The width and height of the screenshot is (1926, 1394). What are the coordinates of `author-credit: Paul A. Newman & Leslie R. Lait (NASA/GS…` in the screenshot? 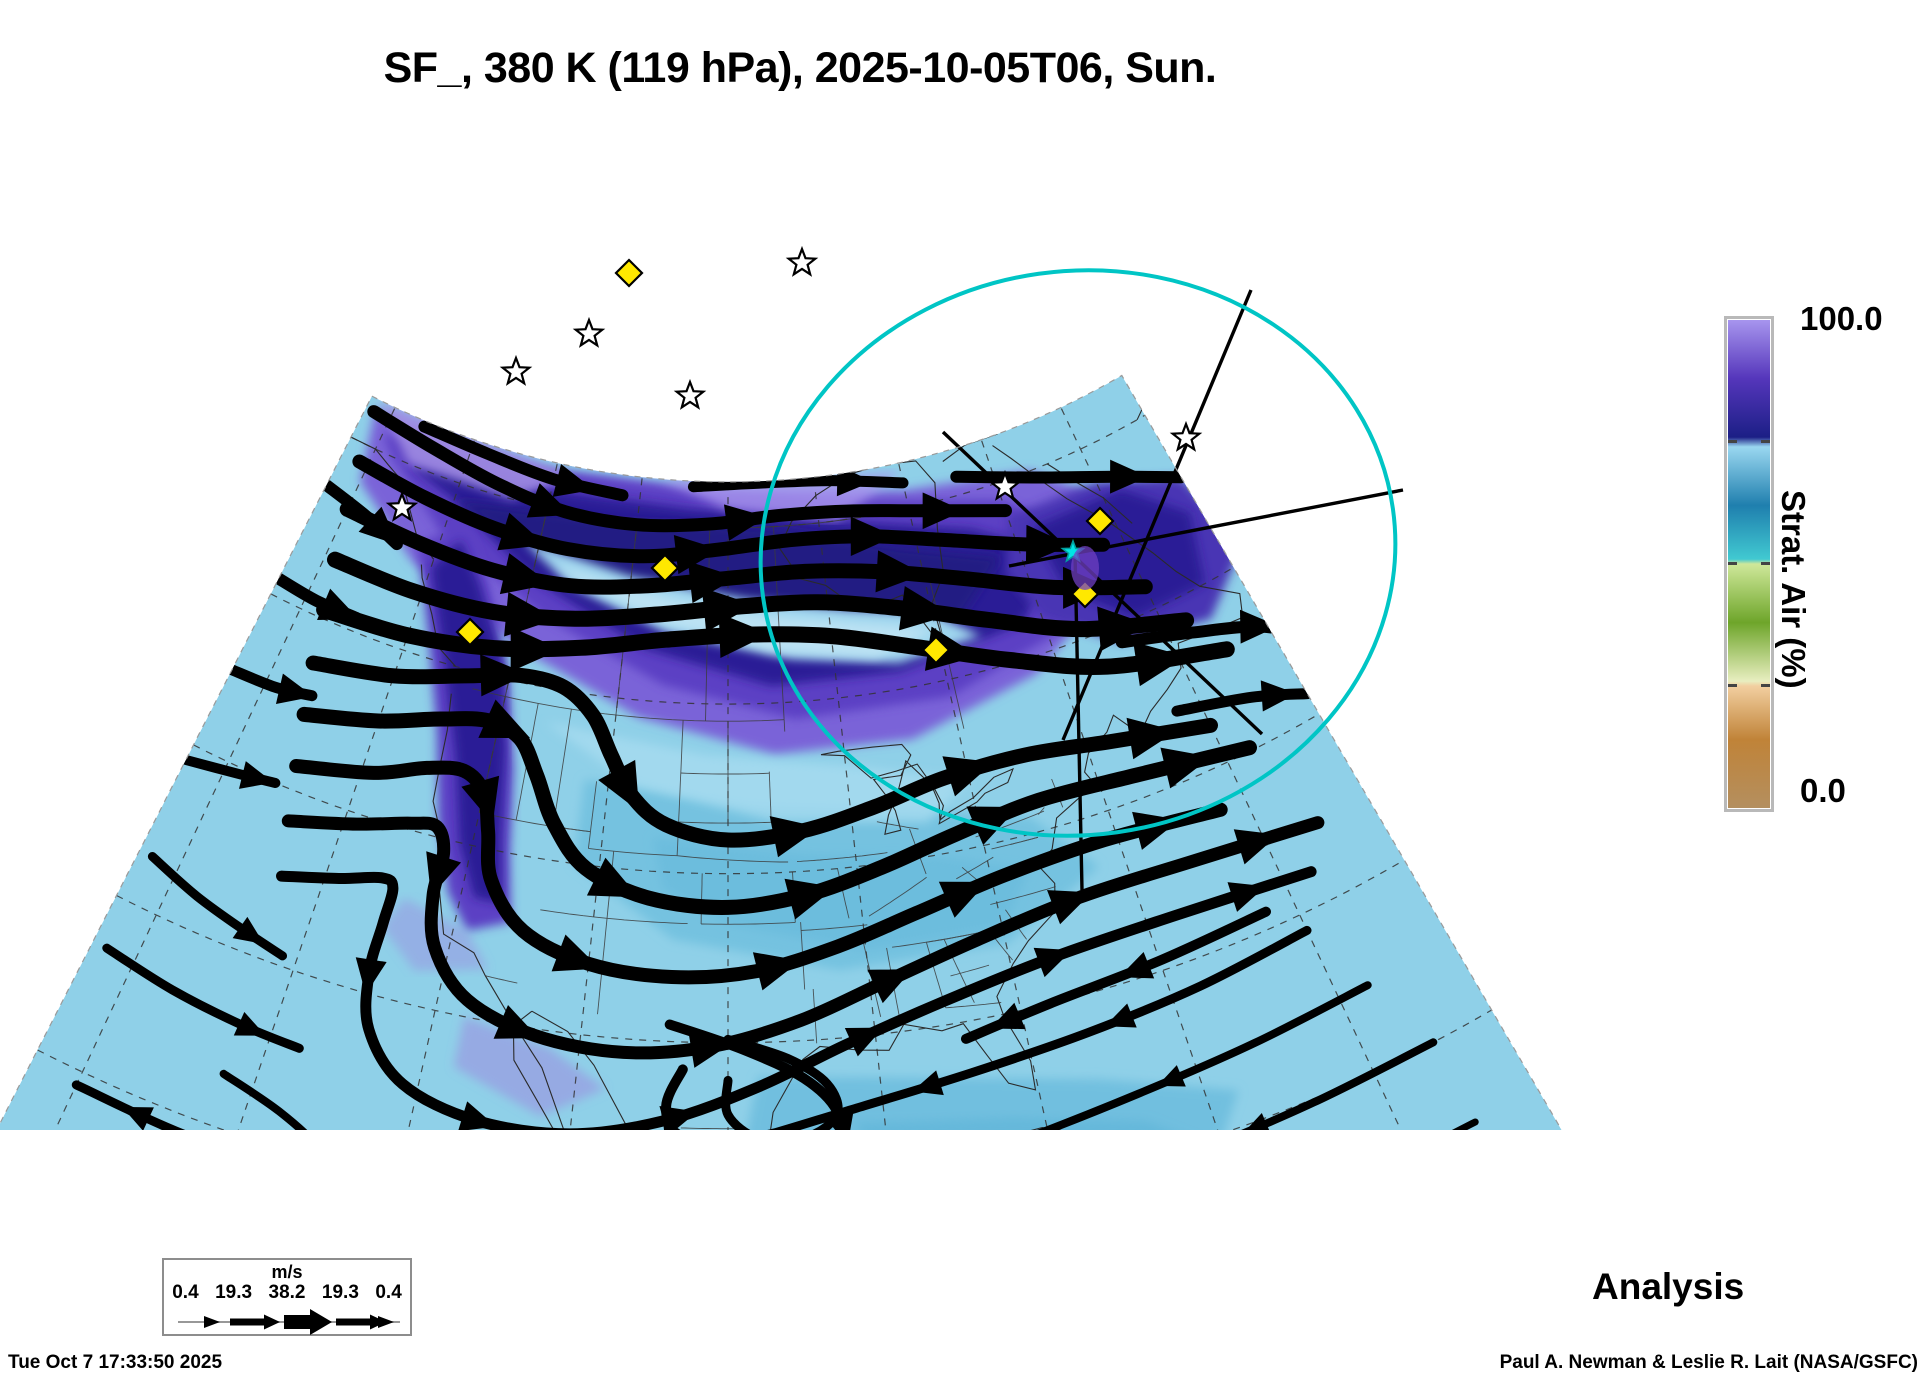 It's located at (1708, 1362).